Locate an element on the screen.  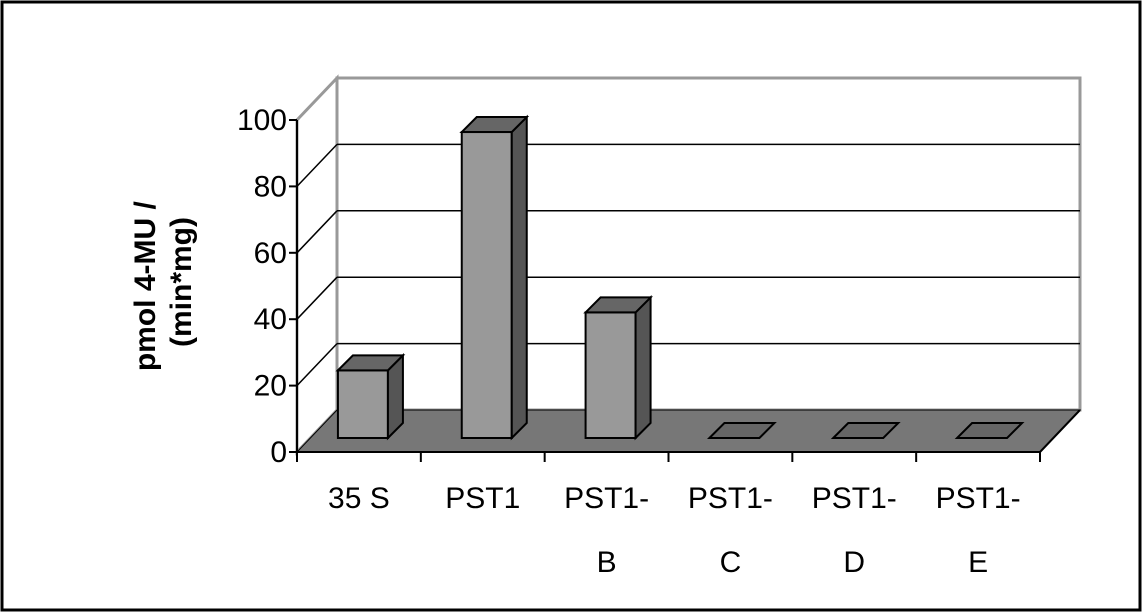
x-category-label: PST1- B is located at coordinates (606, 530).